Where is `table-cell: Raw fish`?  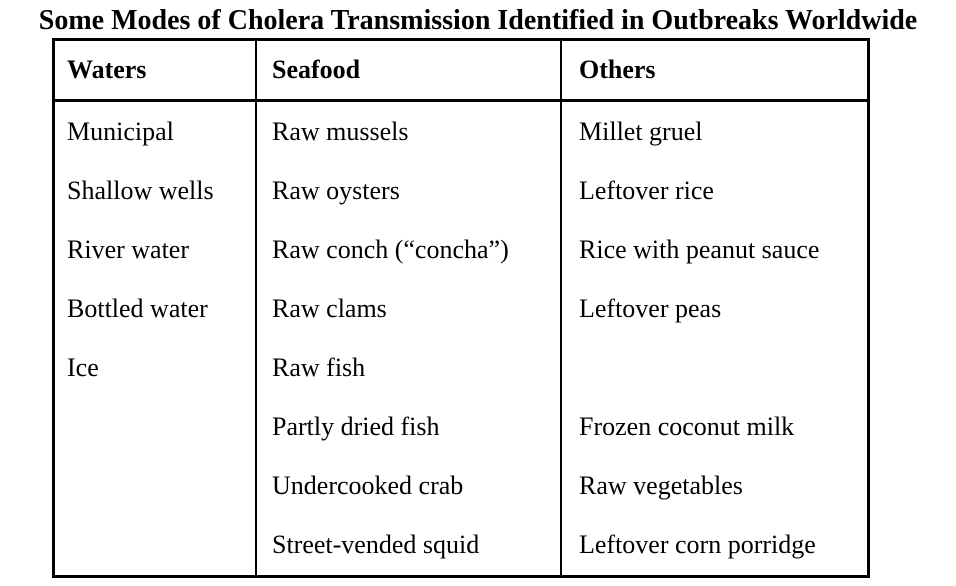
table-cell: Raw fish is located at coordinates (407, 368).